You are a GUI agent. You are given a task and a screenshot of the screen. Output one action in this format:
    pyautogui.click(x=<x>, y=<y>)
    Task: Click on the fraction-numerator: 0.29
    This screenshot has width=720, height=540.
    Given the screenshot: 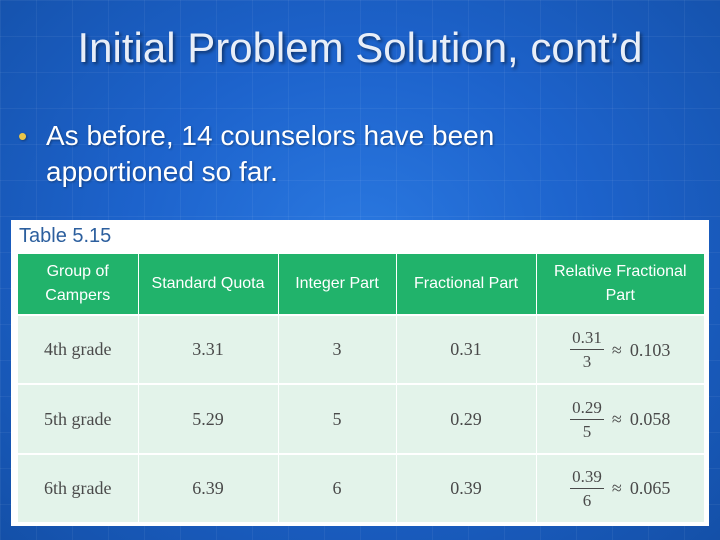 What is the action you would take?
    pyautogui.click(x=587, y=409)
    